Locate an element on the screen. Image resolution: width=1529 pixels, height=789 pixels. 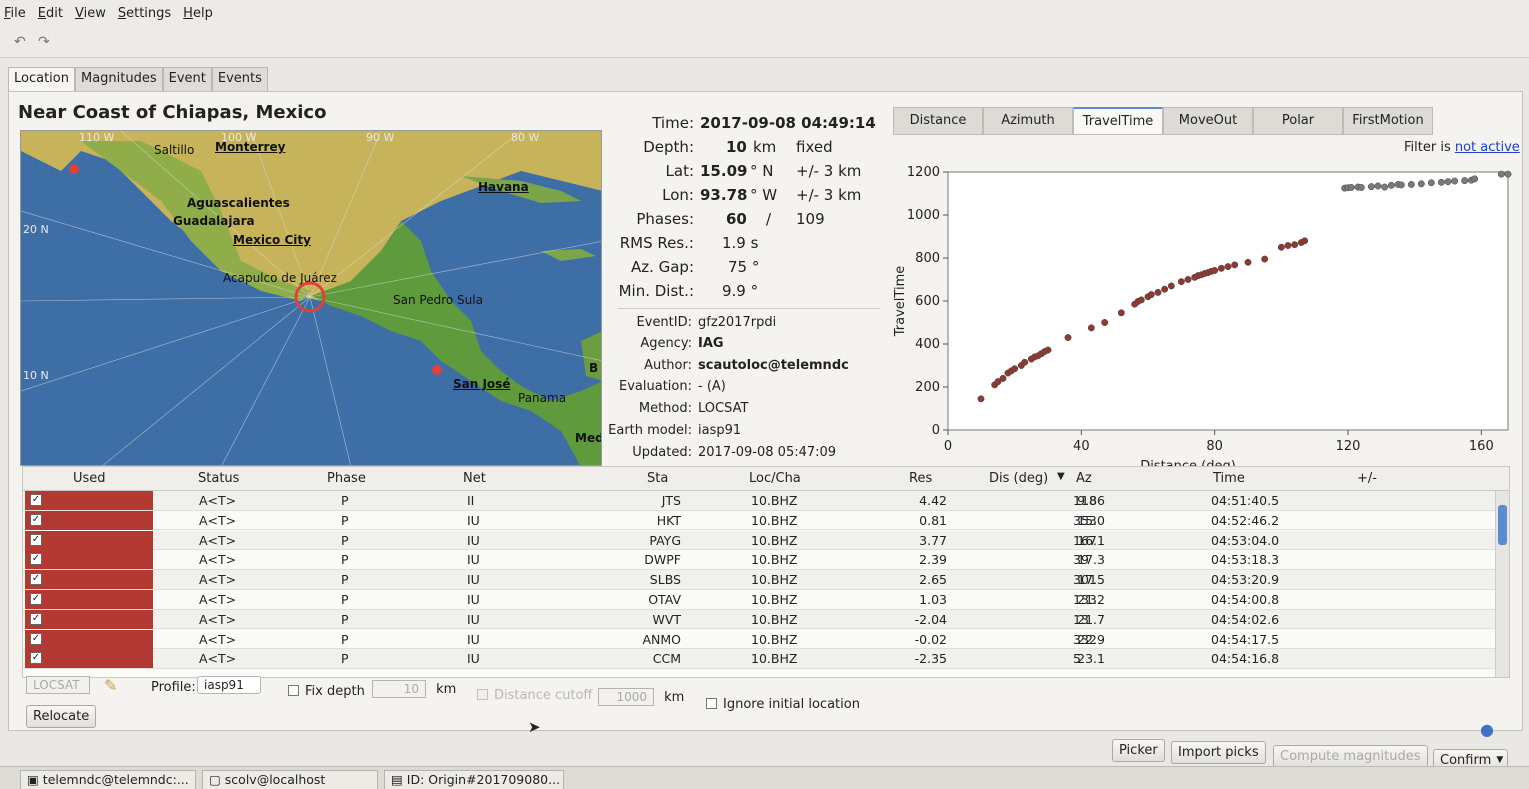
tab-location: Location is located at coordinates (41, 79).